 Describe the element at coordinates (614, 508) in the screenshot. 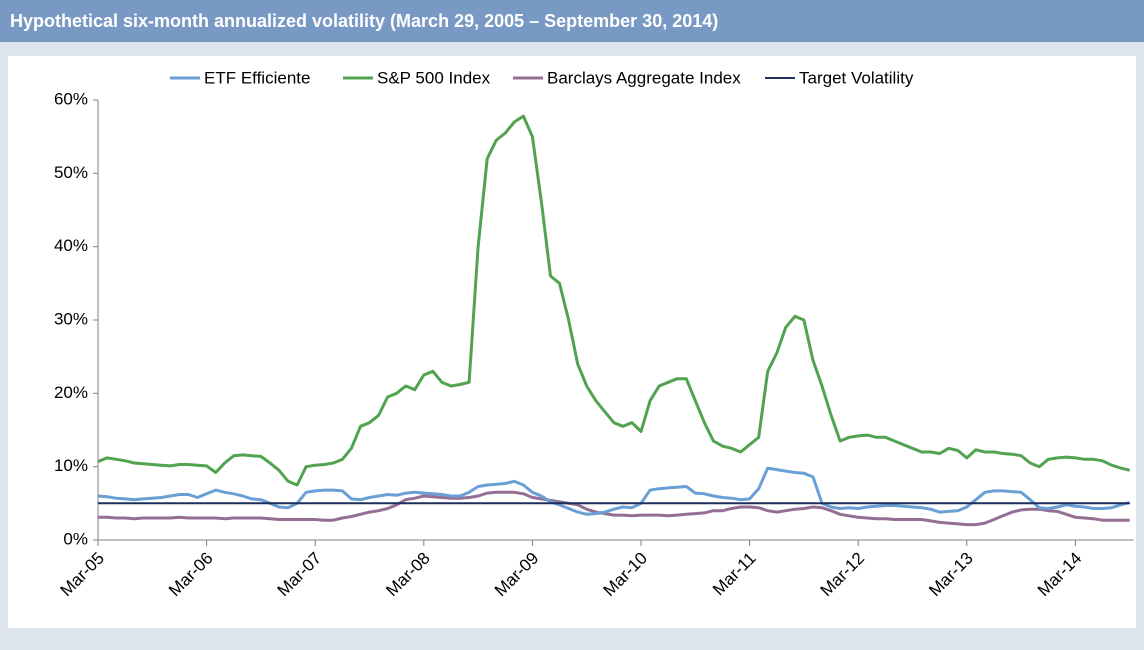

I see `series-line` at that location.